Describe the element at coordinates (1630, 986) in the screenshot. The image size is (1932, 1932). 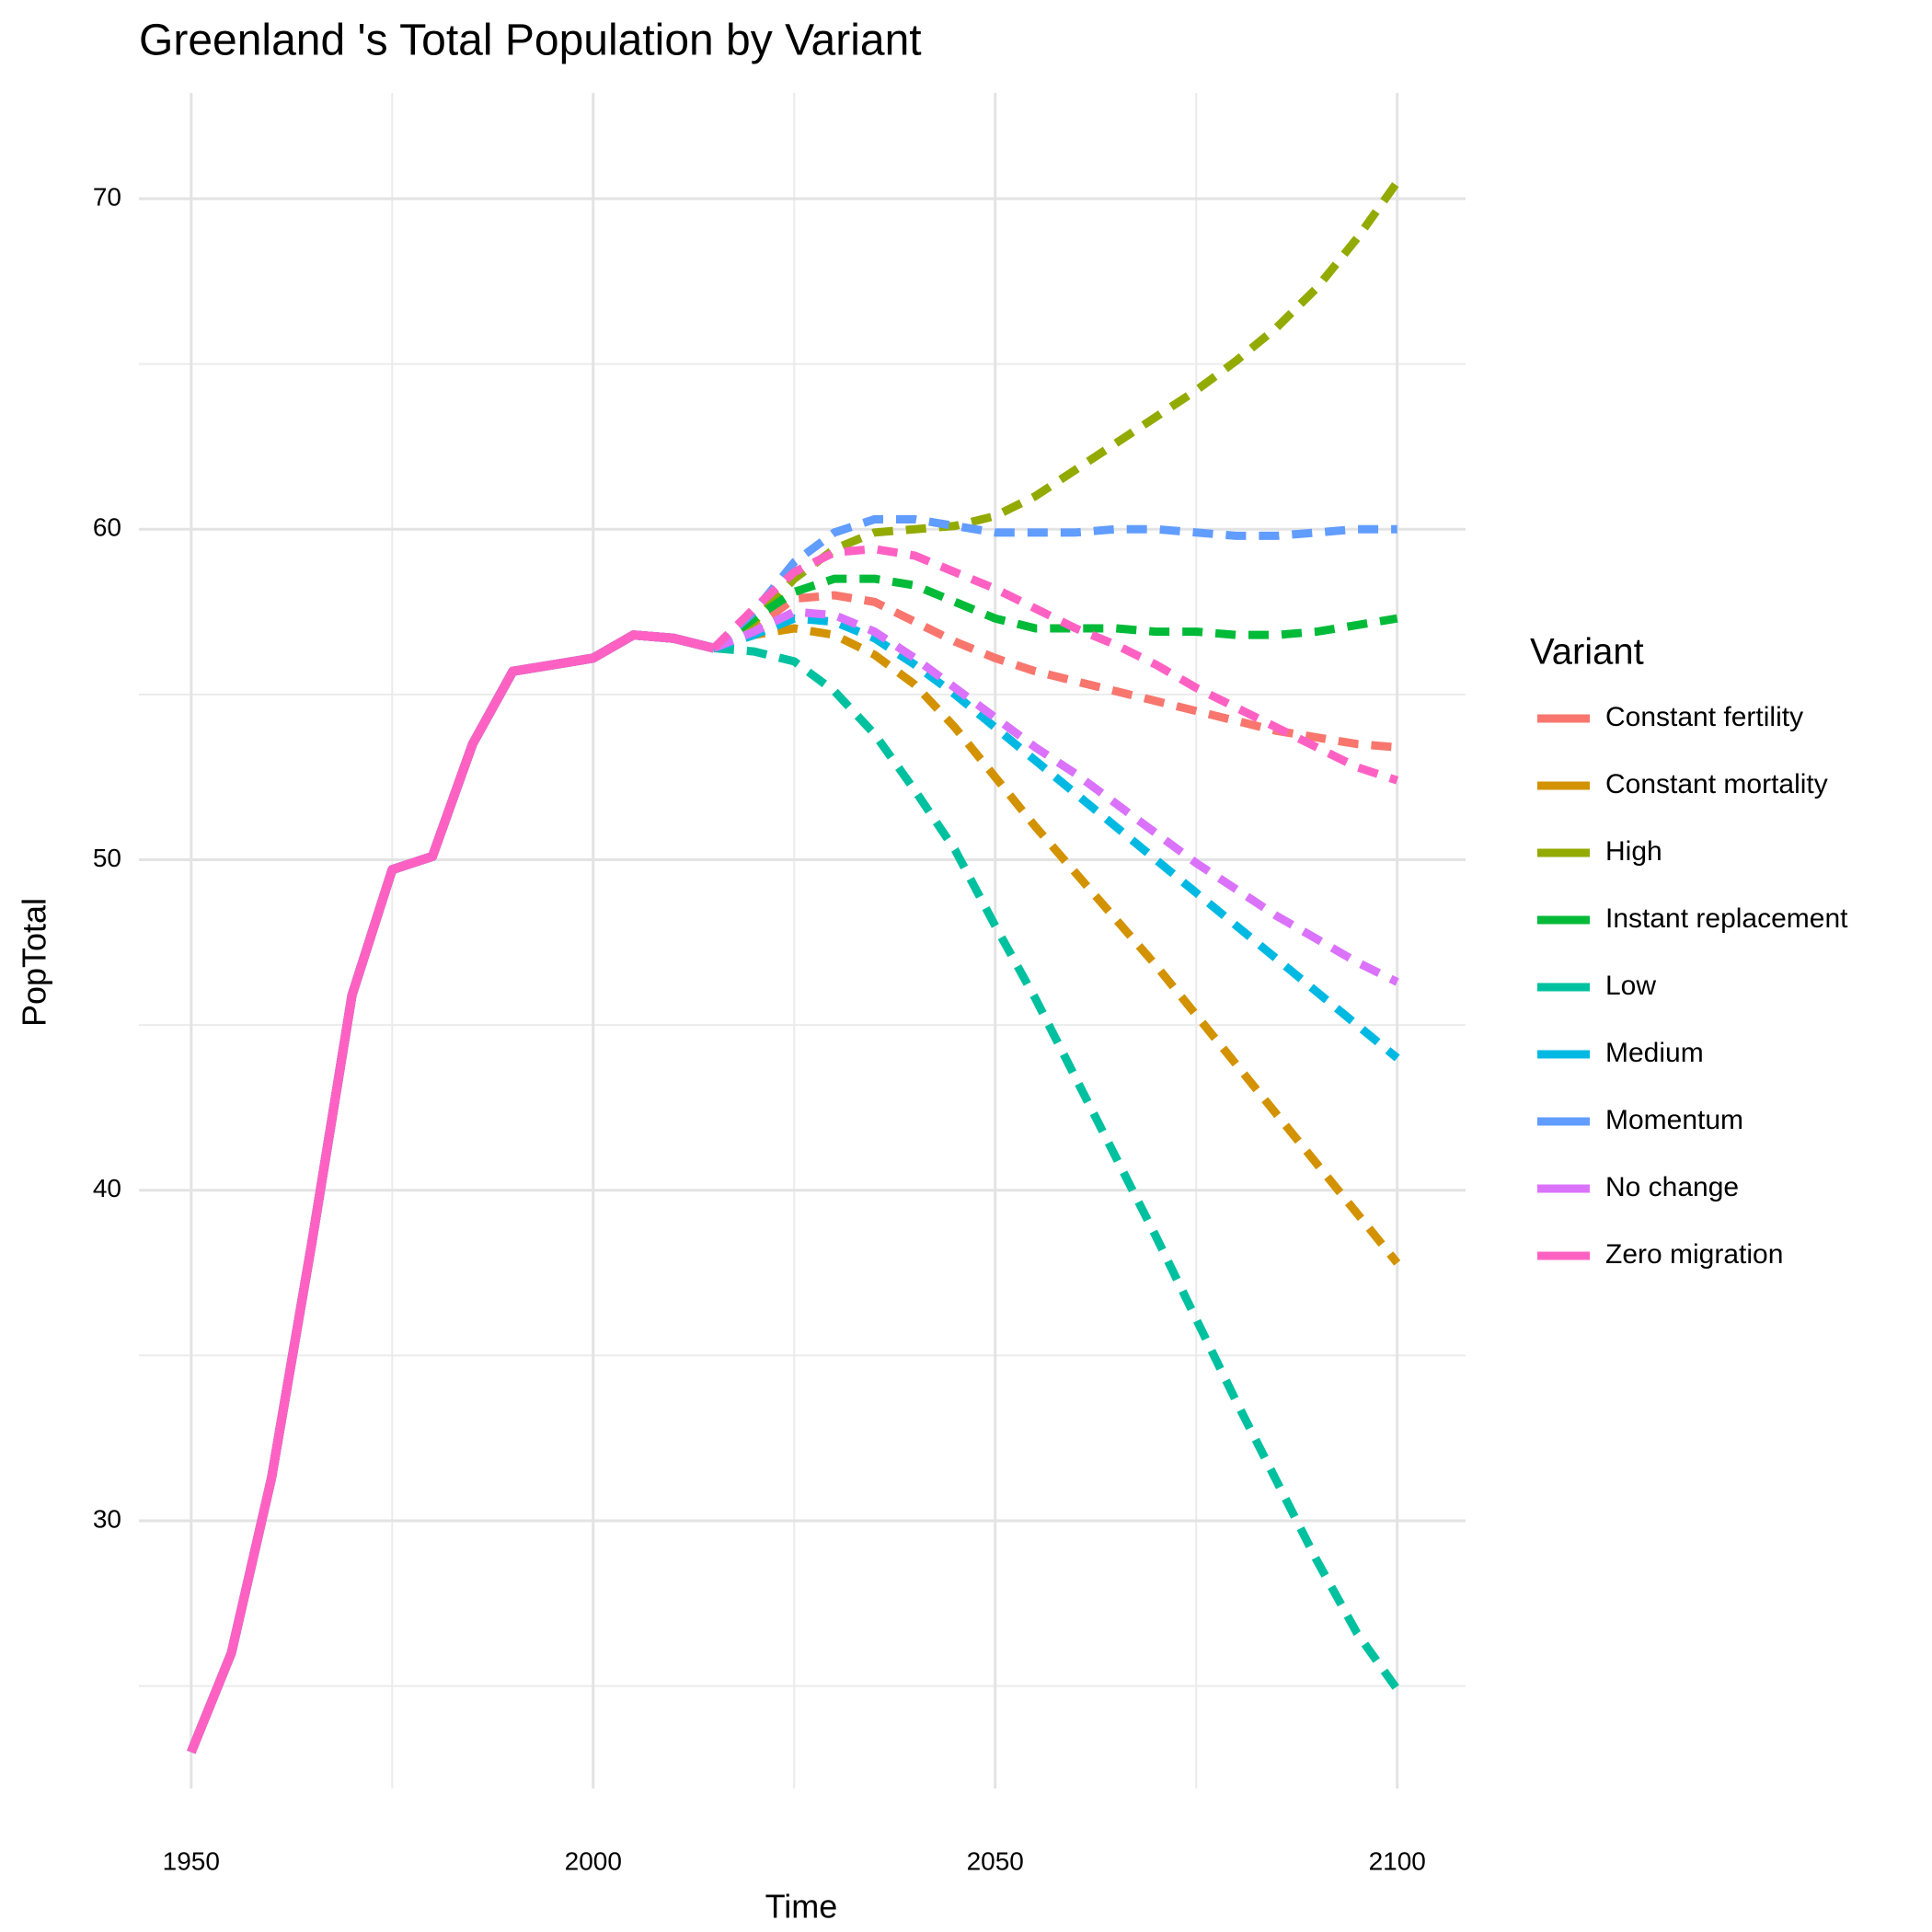
I see `legend-label: Low` at that location.